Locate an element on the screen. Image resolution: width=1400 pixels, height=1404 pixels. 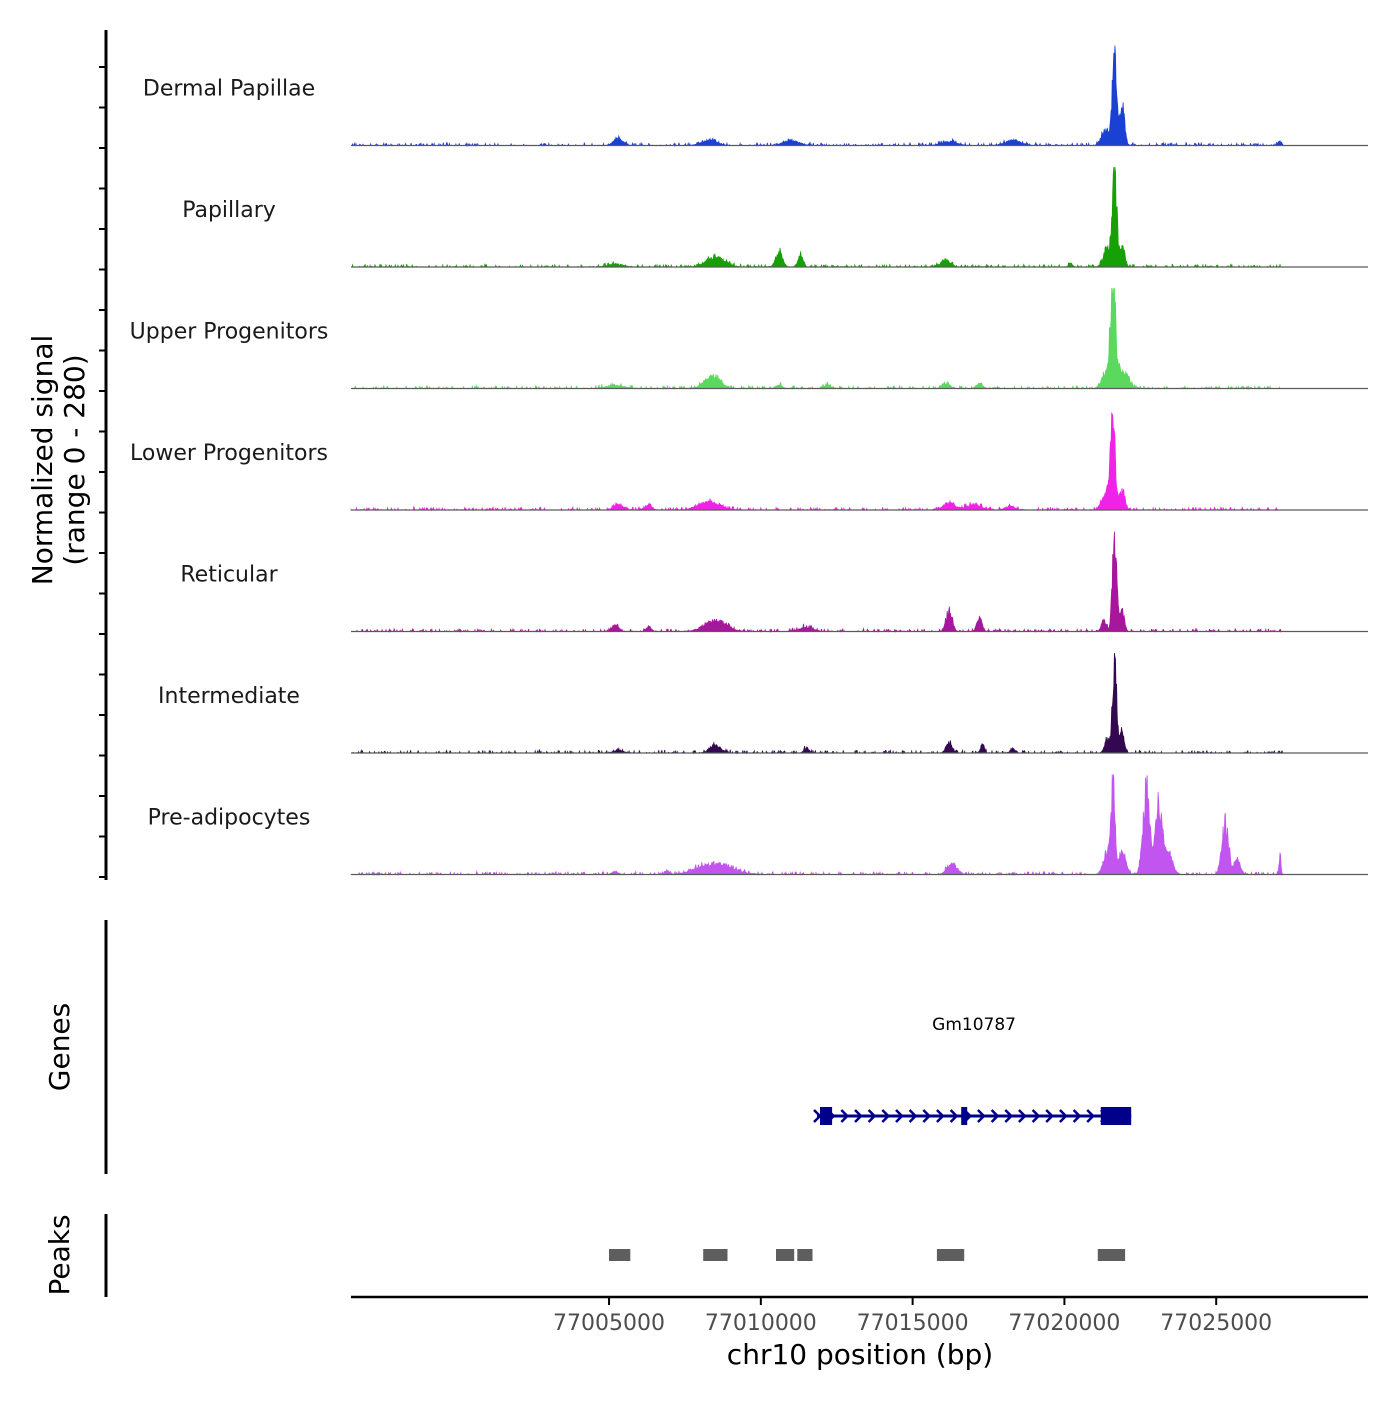
track-intermediate: Intermediate is located at coordinates (763, 703).